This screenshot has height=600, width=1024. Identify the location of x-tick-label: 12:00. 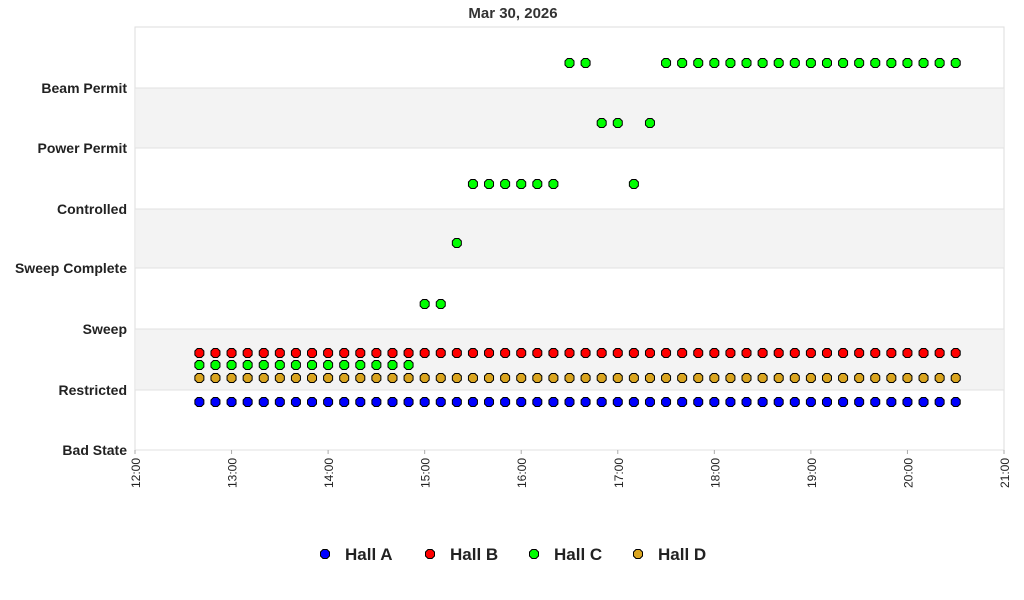
(136, 473).